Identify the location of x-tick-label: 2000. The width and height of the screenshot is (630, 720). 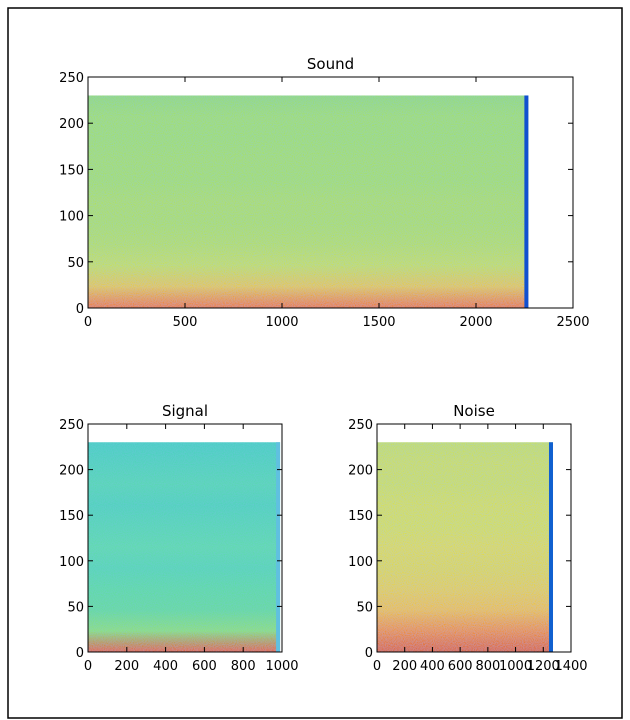
(475, 322).